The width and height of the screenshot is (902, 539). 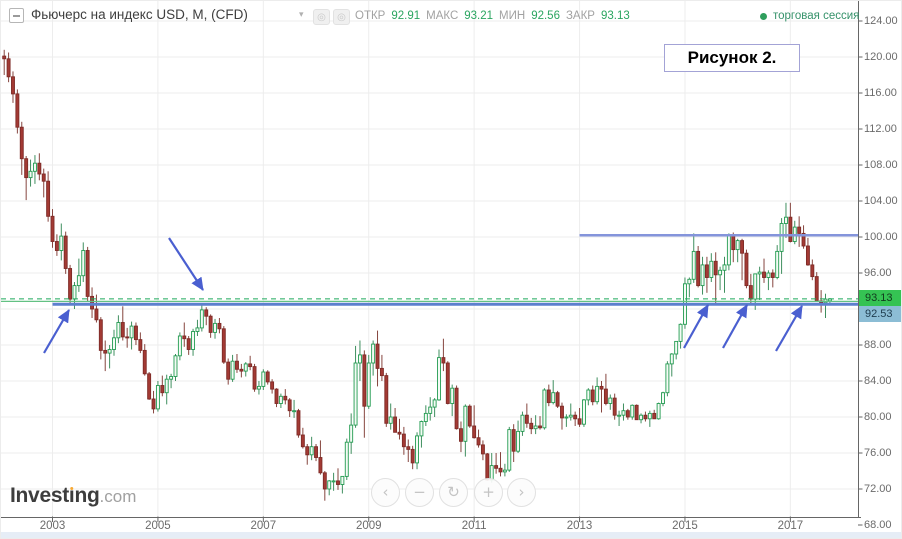 I want to click on high-label: МАКС, so click(x=442, y=16).